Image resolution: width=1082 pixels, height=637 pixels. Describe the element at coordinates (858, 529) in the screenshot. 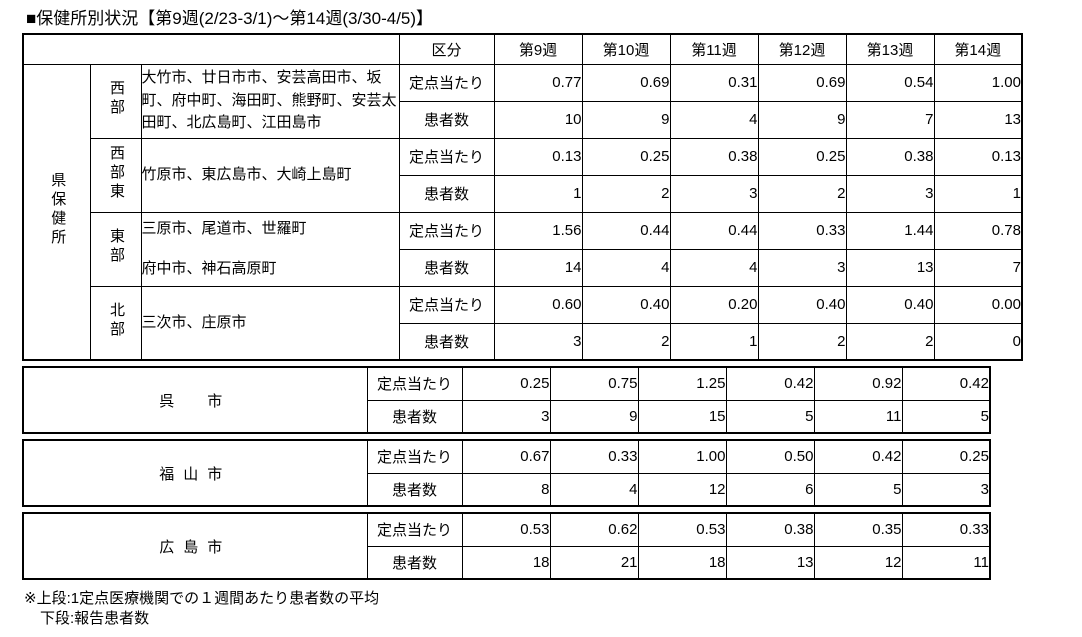

I see `value-cell: 0.35` at that location.